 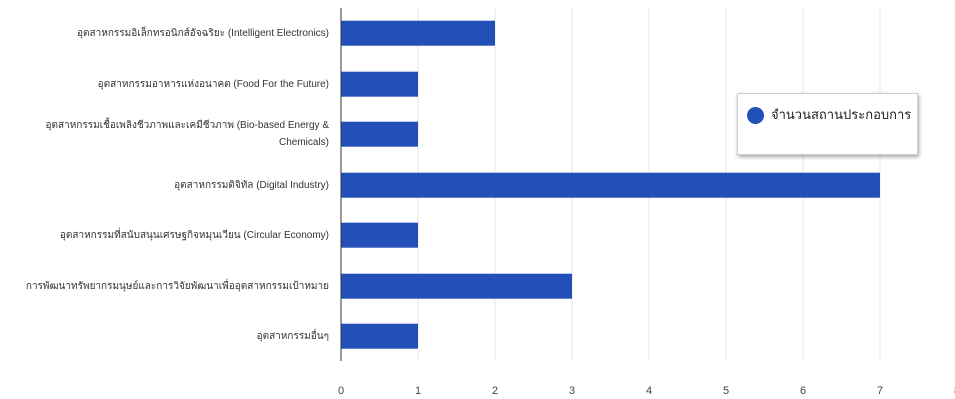 What do you see at coordinates (341, 391) in the screenshot?
I see `x-tick-label: 0` at bounding box center [341, 391].